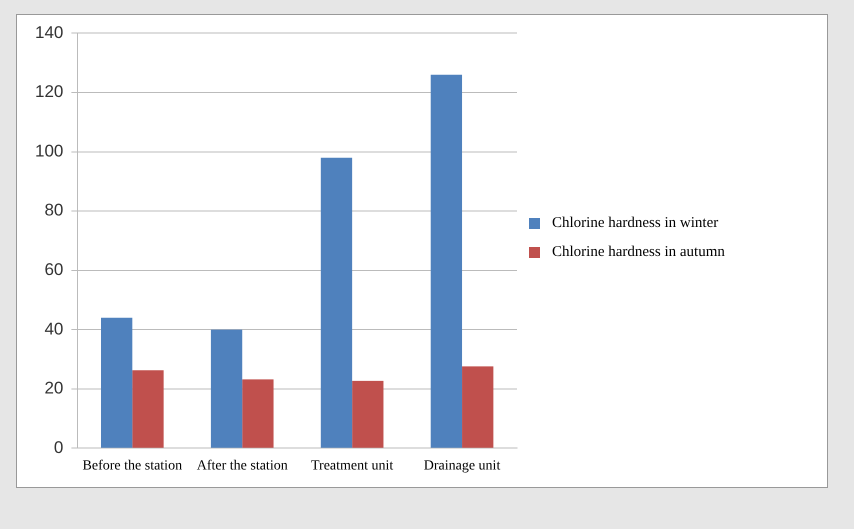  I want to click on y-tick-label: 140, so click(49, 32).